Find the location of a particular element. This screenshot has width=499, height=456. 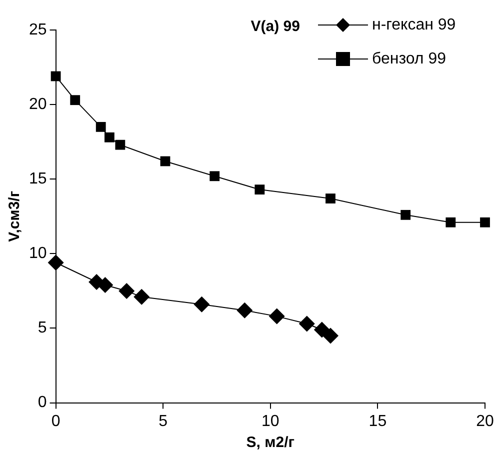

chart-title: V(a) 99 is located at coordinates (275, 27).